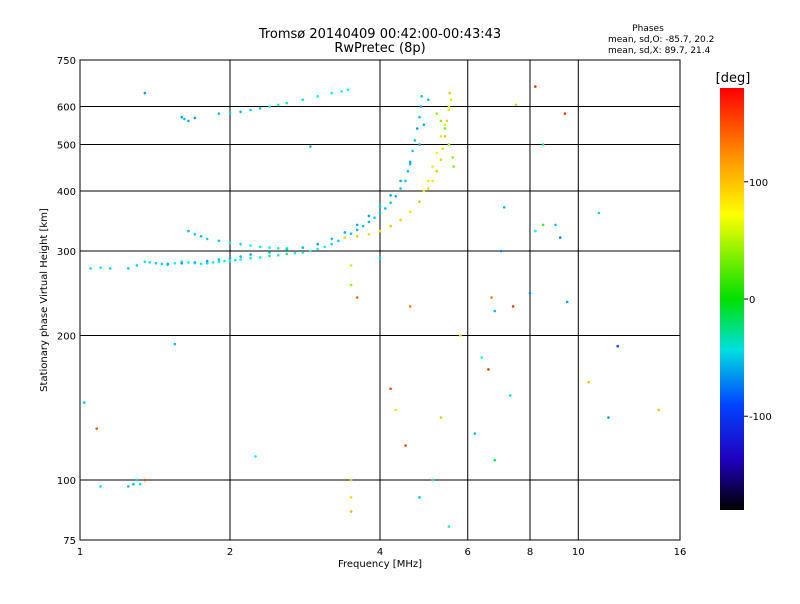 This screenshot has height=604, width=800. Describe the element at coordinates (661, 40) in the screenshot. I see `stats-line-o: mean, sd,O: -85.7, 20.2` at that location.